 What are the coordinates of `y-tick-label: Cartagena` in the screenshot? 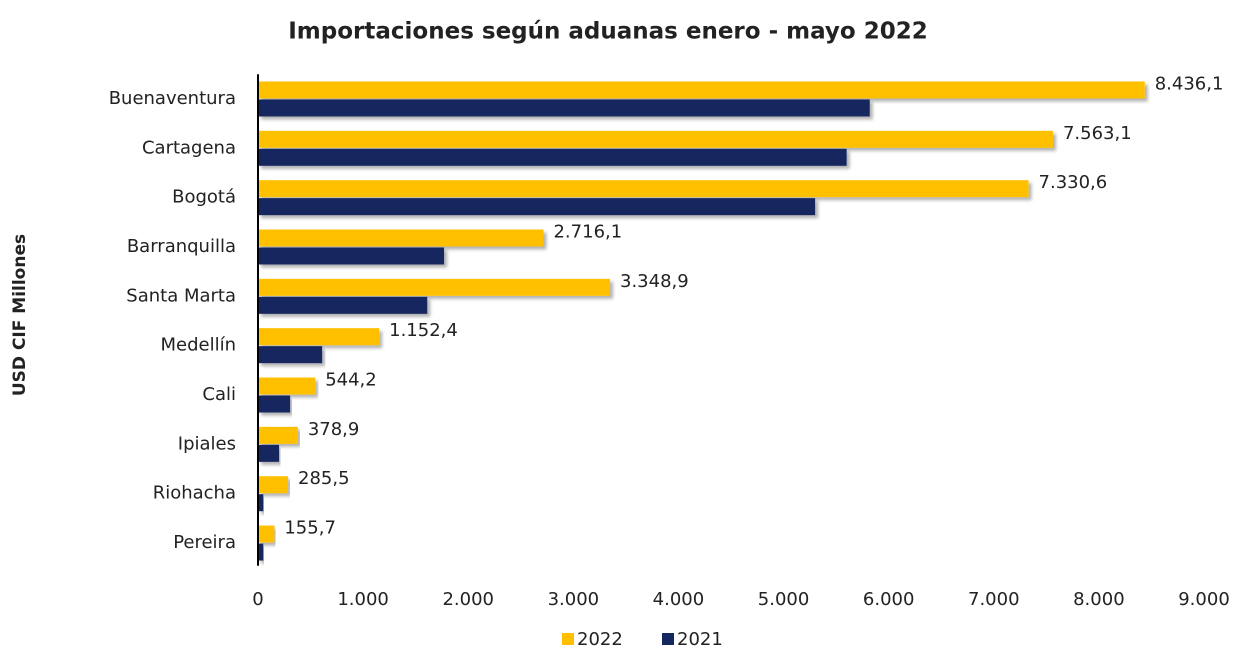 It's located at (189, 147).